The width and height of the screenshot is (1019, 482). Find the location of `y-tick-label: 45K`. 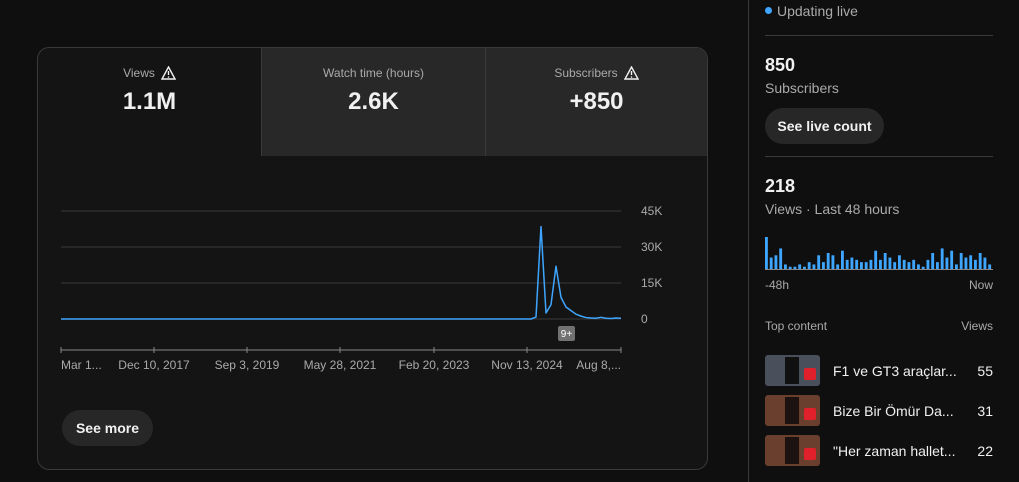

y-tick-label: 45K is located at coordinates (651, 211).